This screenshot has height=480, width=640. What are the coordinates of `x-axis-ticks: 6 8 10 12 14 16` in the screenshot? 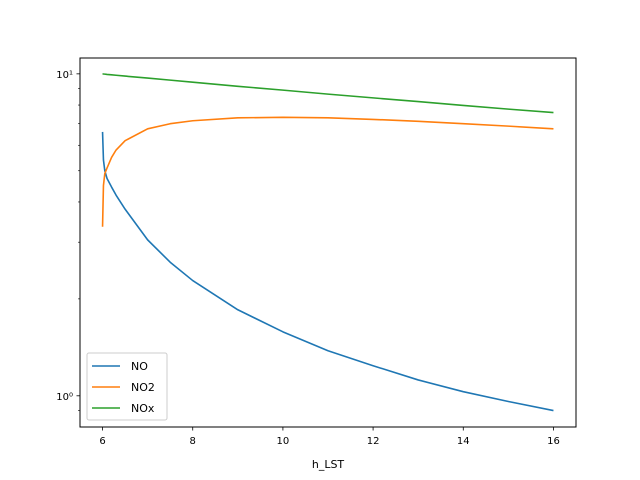 It's located at (329, 437).